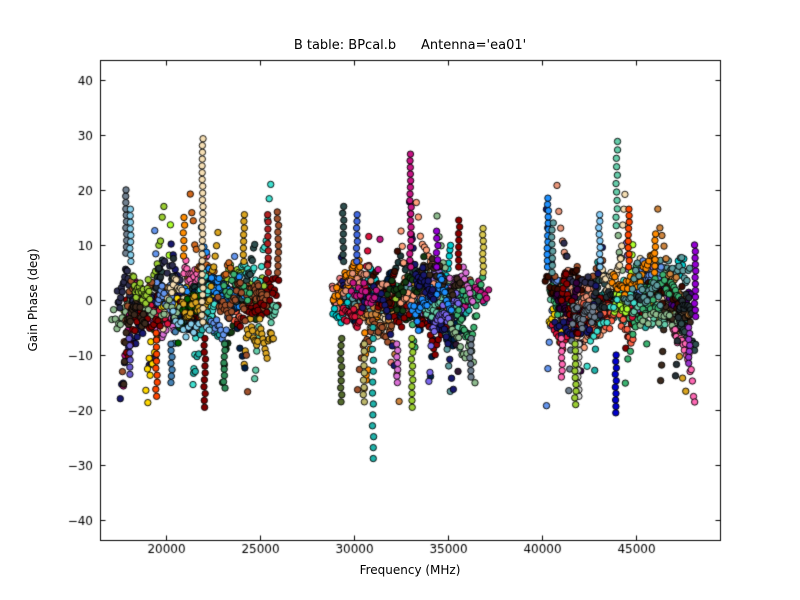  What do you see at coordinates (410, 45) in the screenshot?
I see `chart-title: B table: BPcal.b Antenna='ea01'` at bounding box center [410, 45].